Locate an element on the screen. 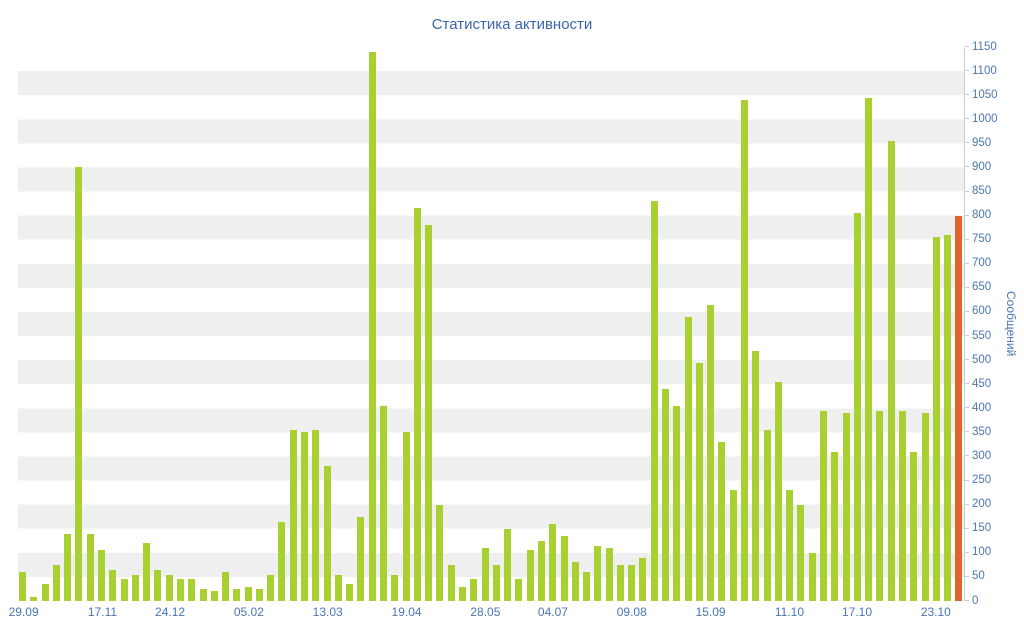 This screenshot has height=640, width=1024. y-tick-label: 500 is located at coordinates (982, 359).